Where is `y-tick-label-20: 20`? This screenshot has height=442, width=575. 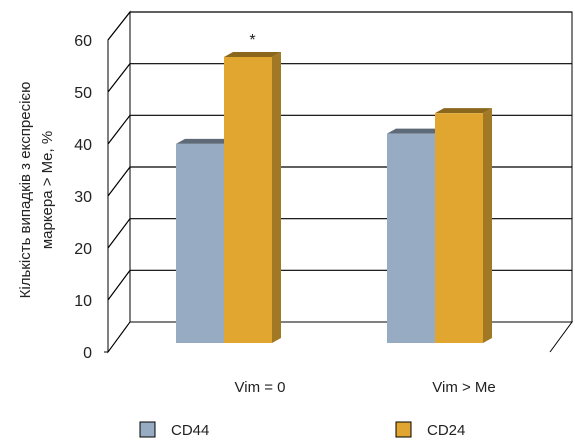 y-tick-label-20: 20 is located at coordinates (83, 249).